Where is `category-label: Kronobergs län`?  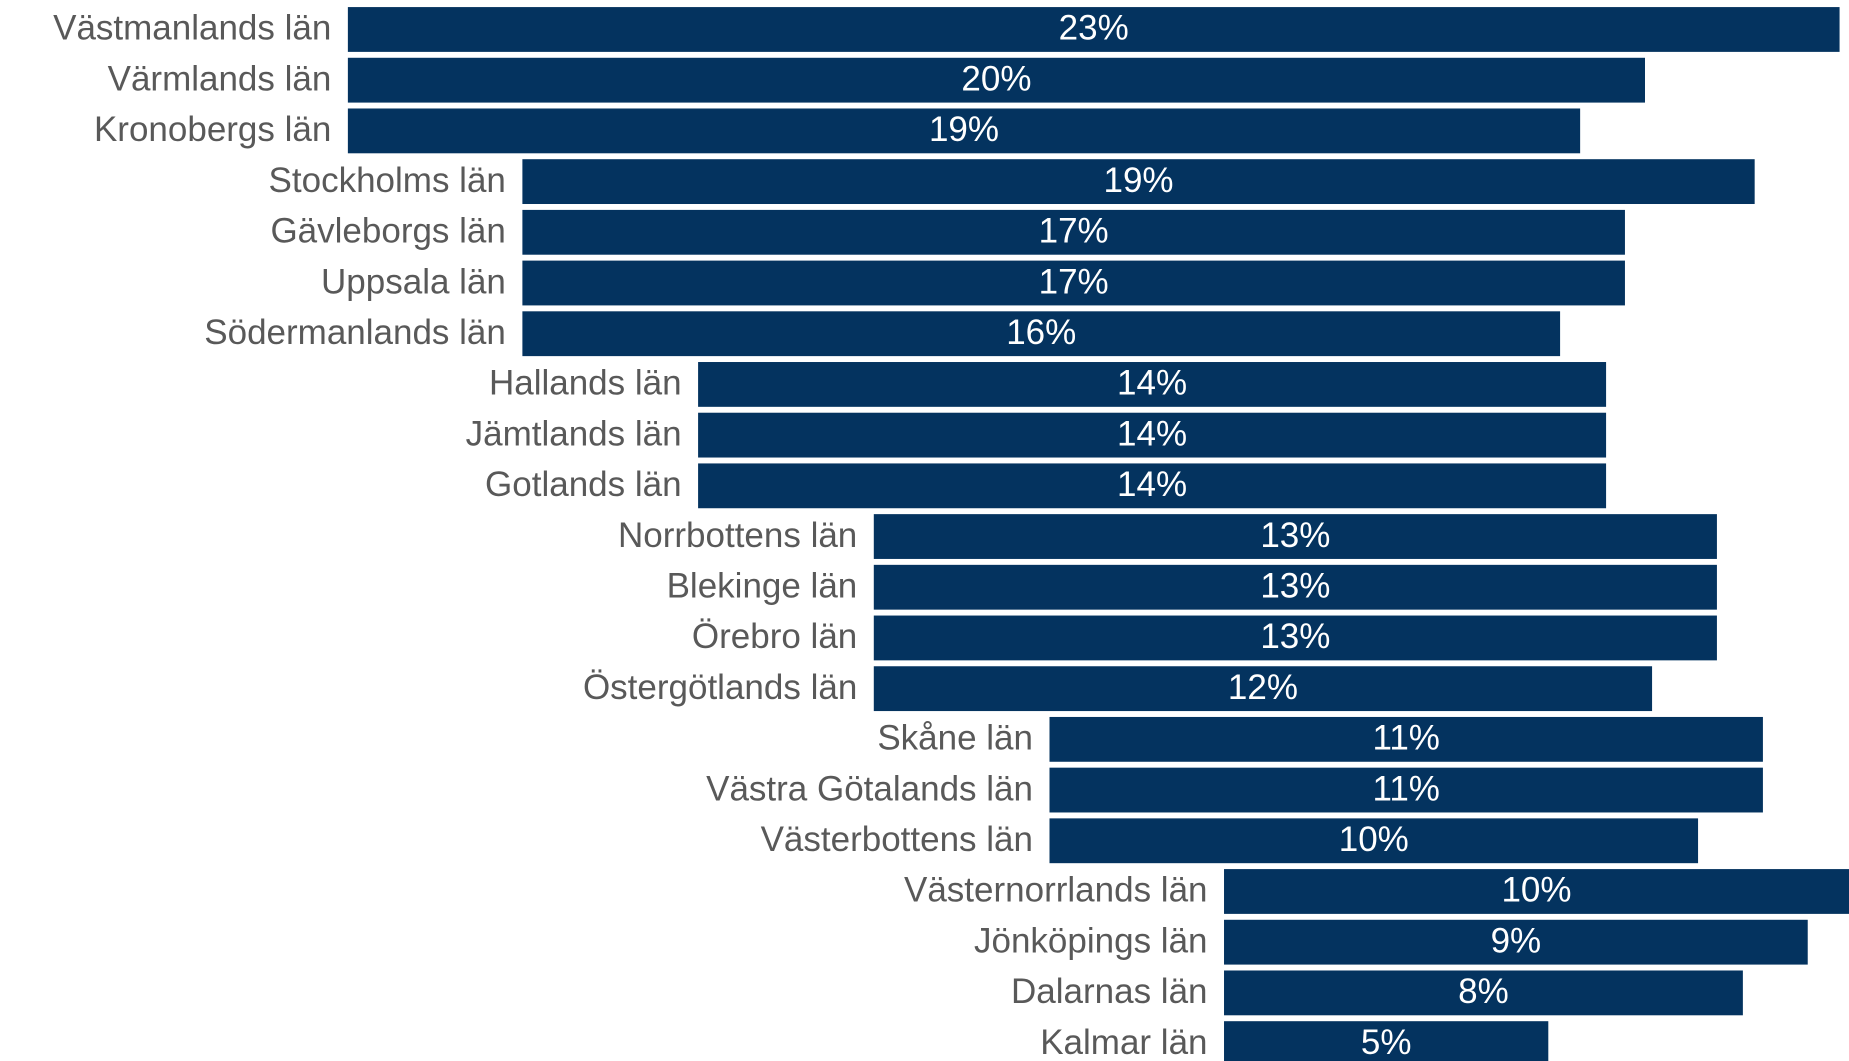 category-label: Kronobergs län is located at coordinates (212, 129).